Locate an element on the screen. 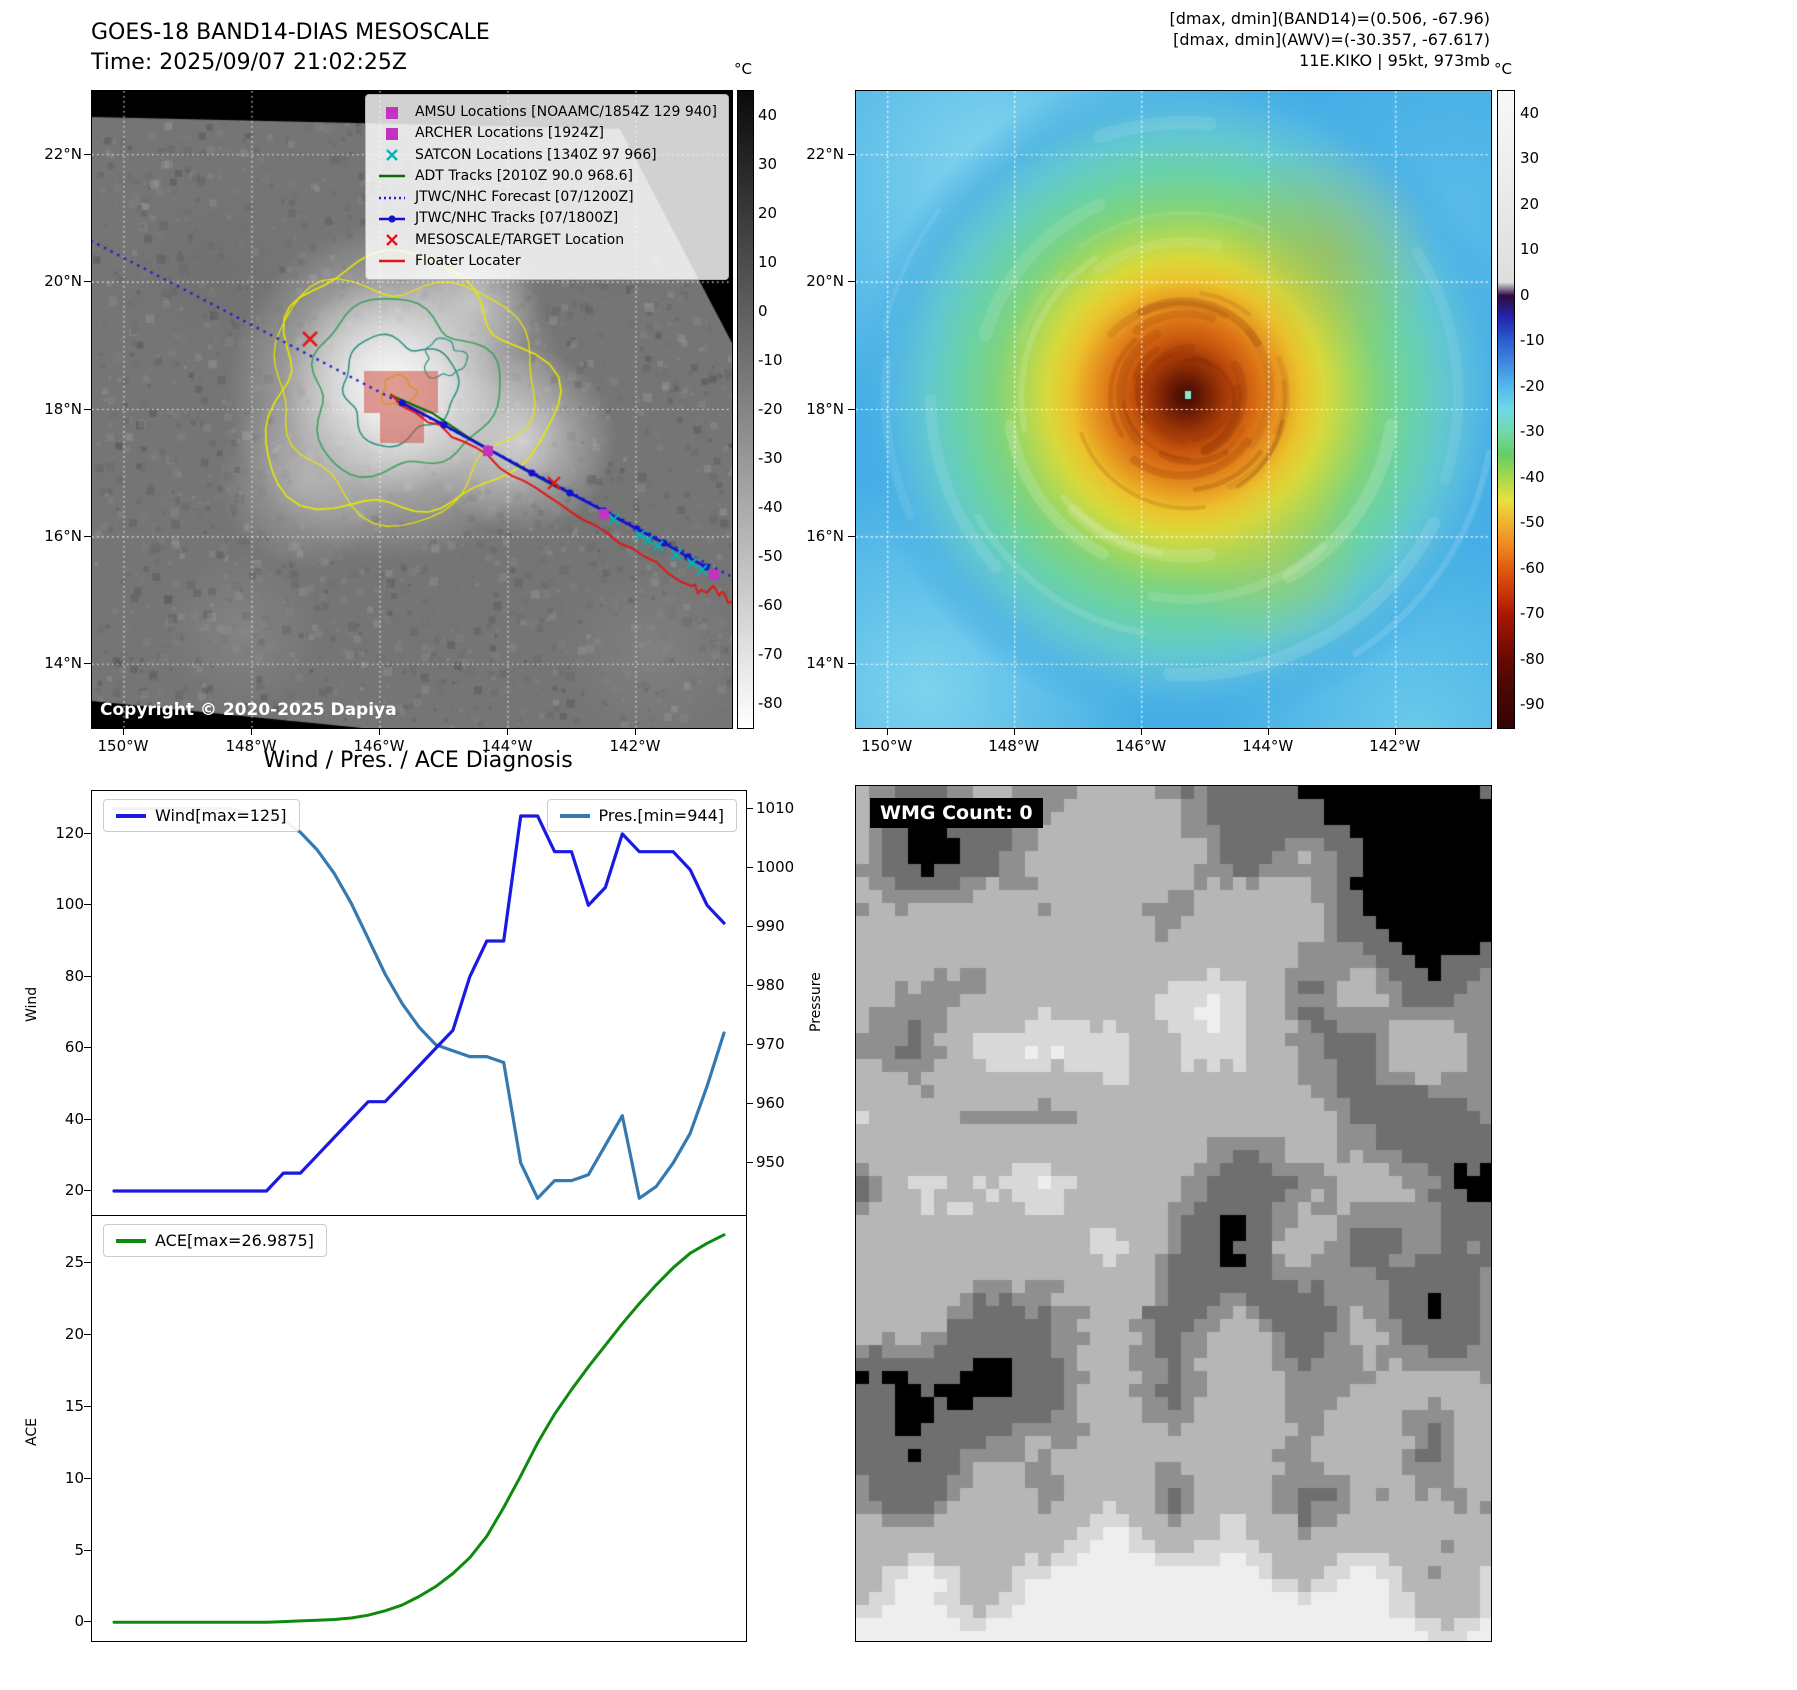 The height and width of the screenshot is (1690, 1797). pressure-tick-label: 1000 is located at coordinates (775, 866).